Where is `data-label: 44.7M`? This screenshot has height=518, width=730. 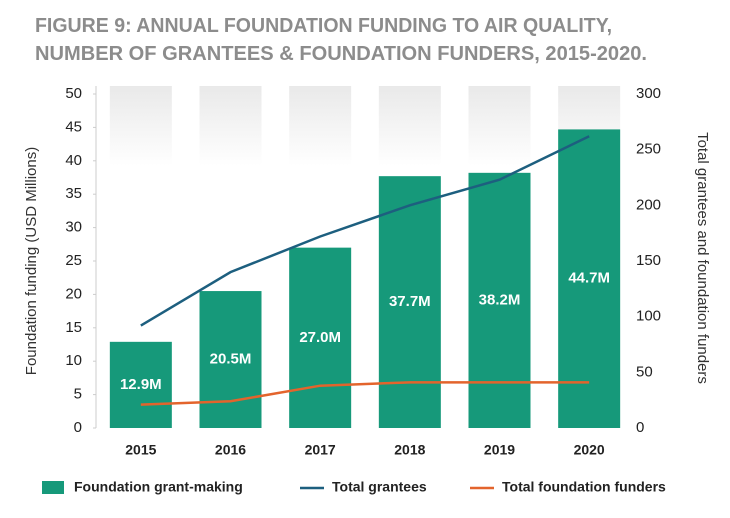
data-label: 44.7M is located at coordinates (589, 278).